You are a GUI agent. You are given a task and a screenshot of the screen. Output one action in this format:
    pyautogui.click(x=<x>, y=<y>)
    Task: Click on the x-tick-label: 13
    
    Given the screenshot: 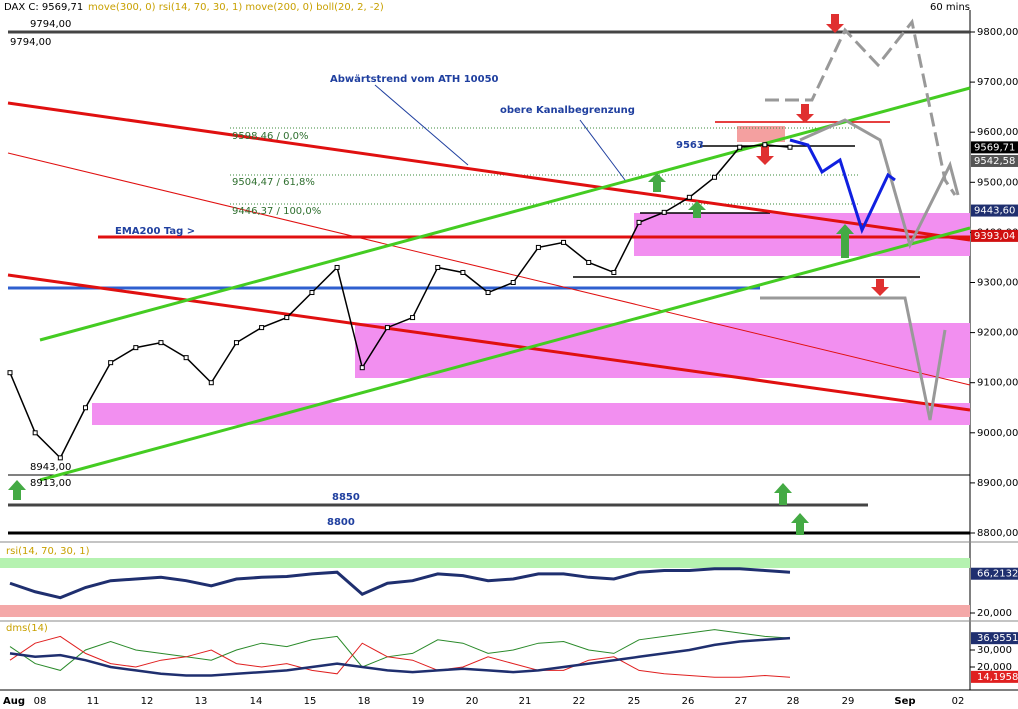 What is the action you would take?
    pyautogui.click(x=201, y=701)
    